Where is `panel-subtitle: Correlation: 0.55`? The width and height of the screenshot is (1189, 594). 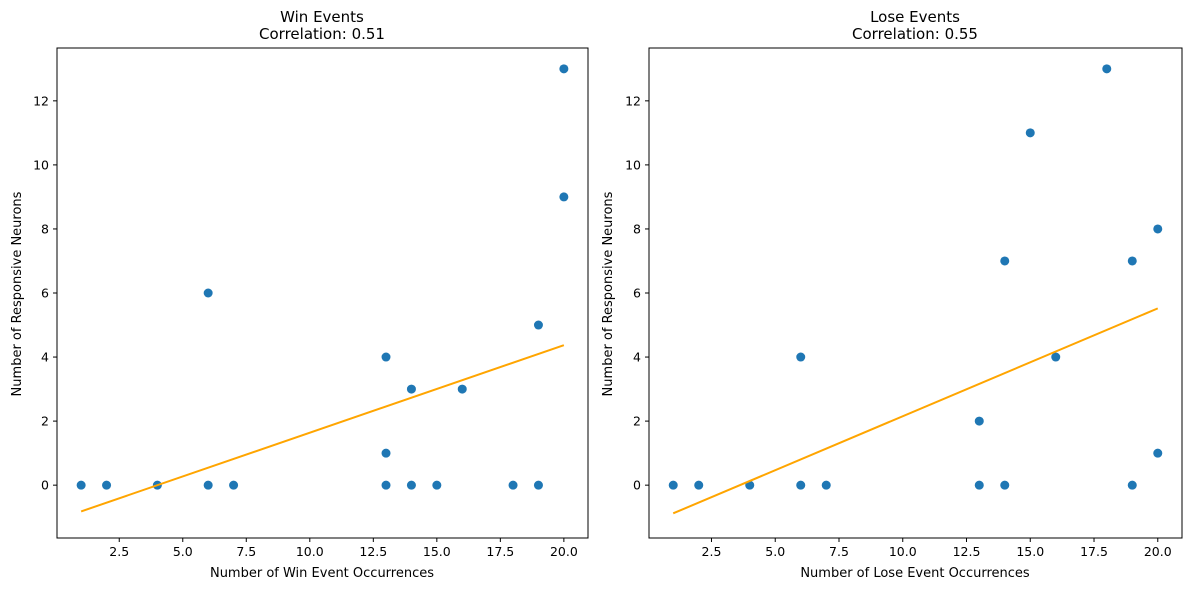
panel-subtitle: Correlation: 0.55 is located at coordinates (915, 34).